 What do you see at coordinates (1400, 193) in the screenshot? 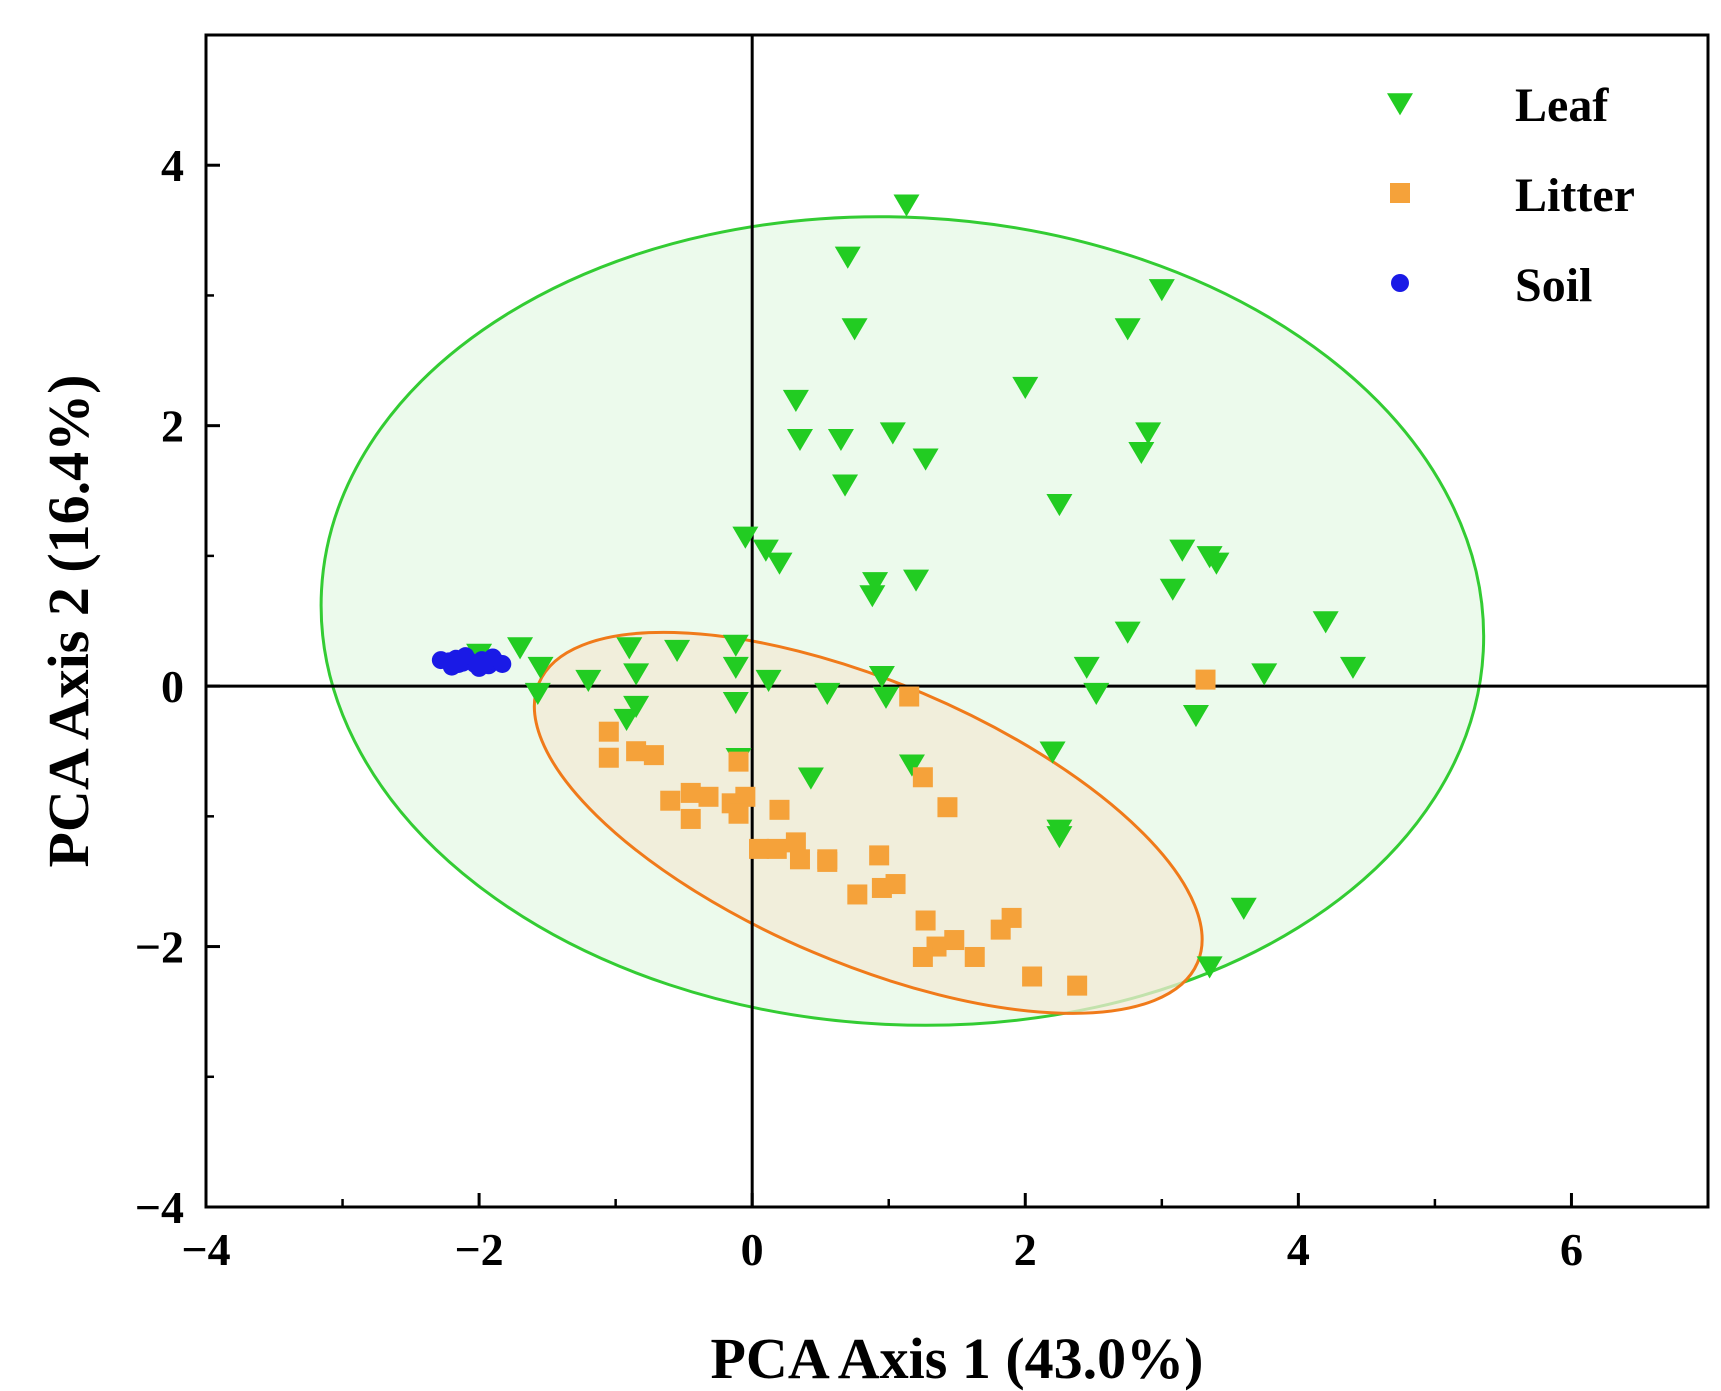
I see `legend-marker-litter` at bounding box center [1400, 193].